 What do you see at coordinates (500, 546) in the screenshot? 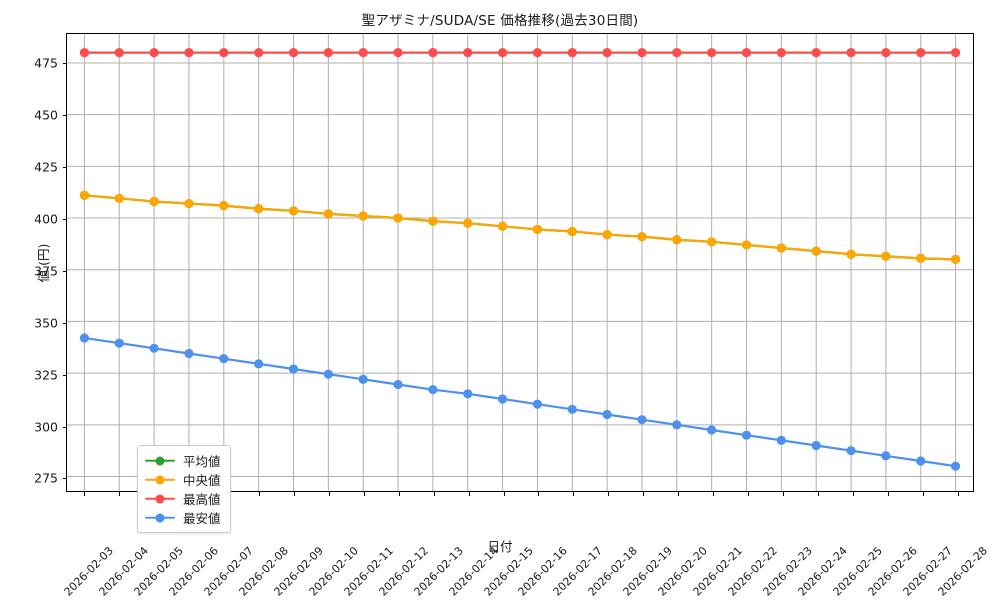
I see `x-axis-label: 日付` at bounding box center [500, 546].